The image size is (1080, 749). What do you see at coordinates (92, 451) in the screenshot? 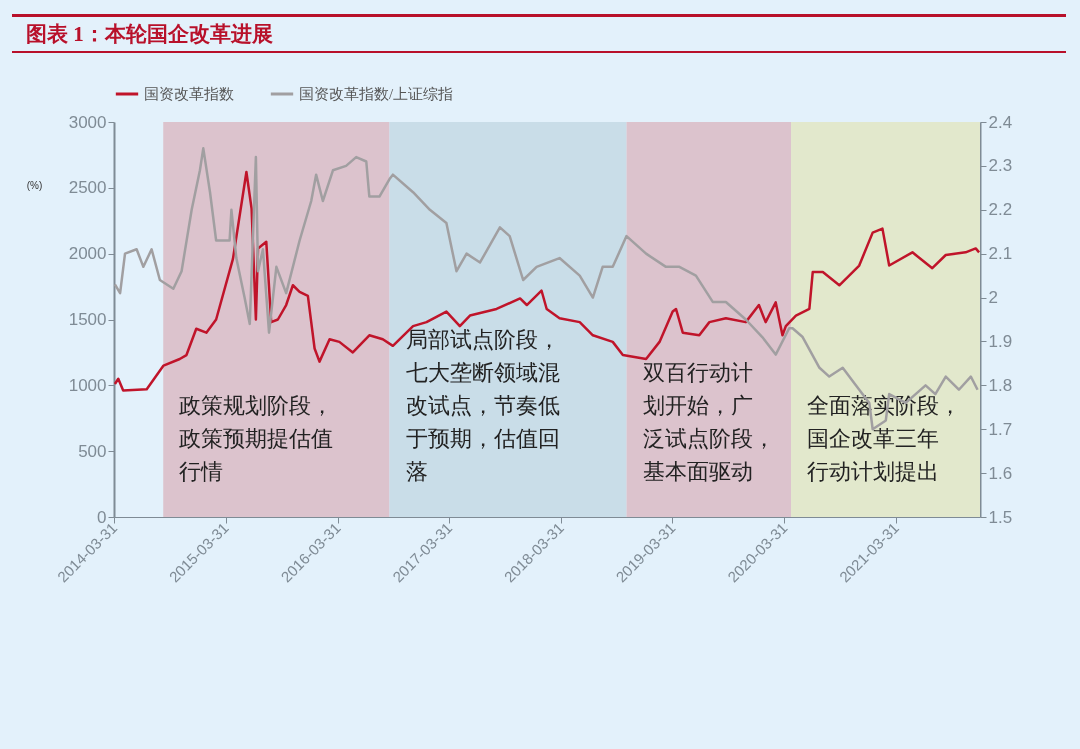
I see `y-tick-label: 500` at bounding box center [92, 451].